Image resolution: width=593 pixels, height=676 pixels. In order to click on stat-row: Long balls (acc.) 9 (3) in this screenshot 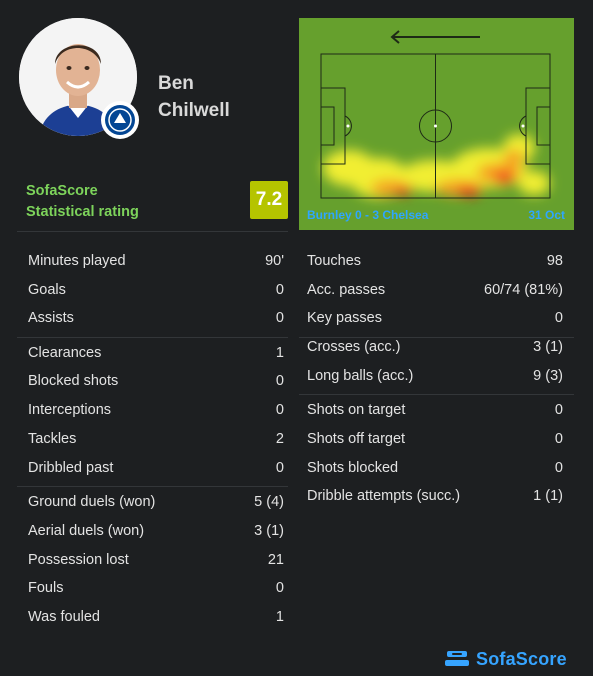, I will do `click(435, 377)`.